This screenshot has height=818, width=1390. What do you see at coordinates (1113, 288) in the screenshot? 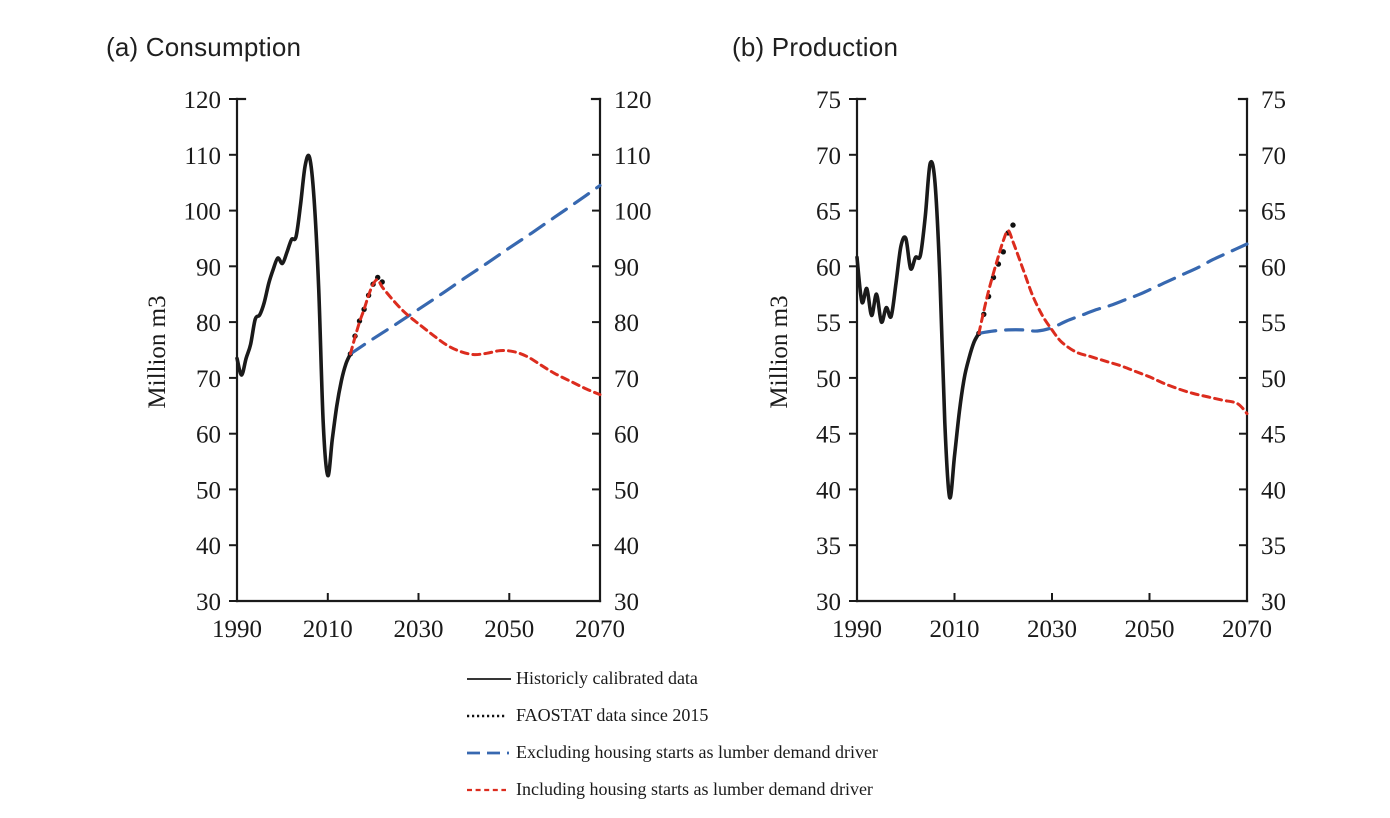
I see `production-series-dashed-blue` at bounding box center [1113, 288].